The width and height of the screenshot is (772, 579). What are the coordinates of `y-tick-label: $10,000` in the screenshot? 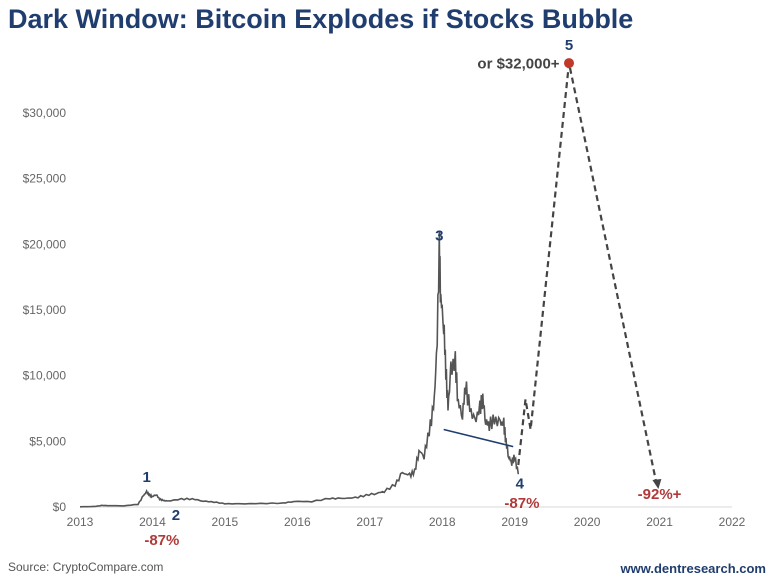 It's located at (45, 376).